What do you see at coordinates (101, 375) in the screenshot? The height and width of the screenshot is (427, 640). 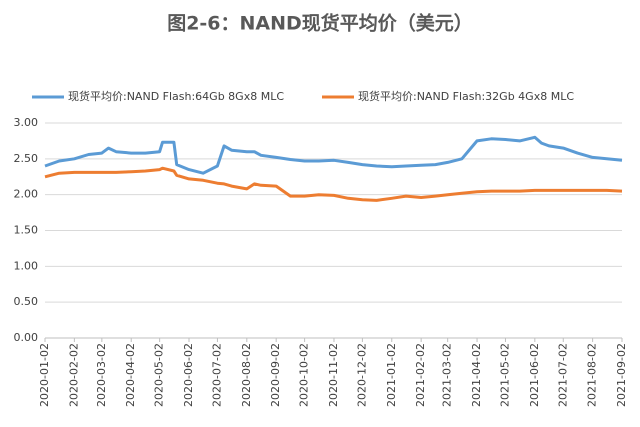 I see `x-tick-label: 2020-03-02` at bounding box center [101, 375].